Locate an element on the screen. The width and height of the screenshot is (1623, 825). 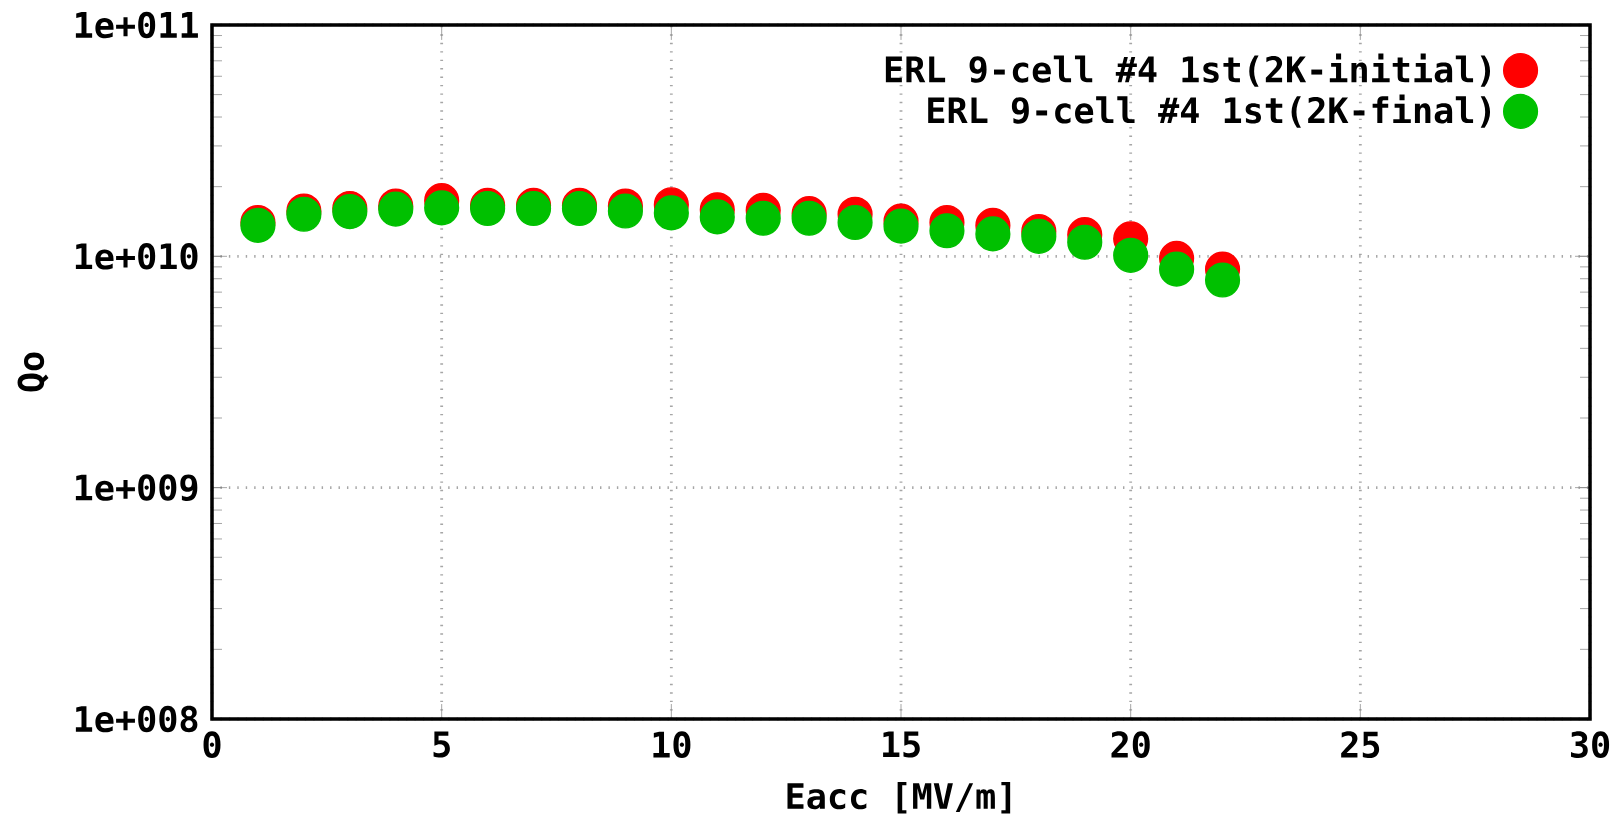
y-tick-label: 1e+011 is located at coordinates (136, 25).